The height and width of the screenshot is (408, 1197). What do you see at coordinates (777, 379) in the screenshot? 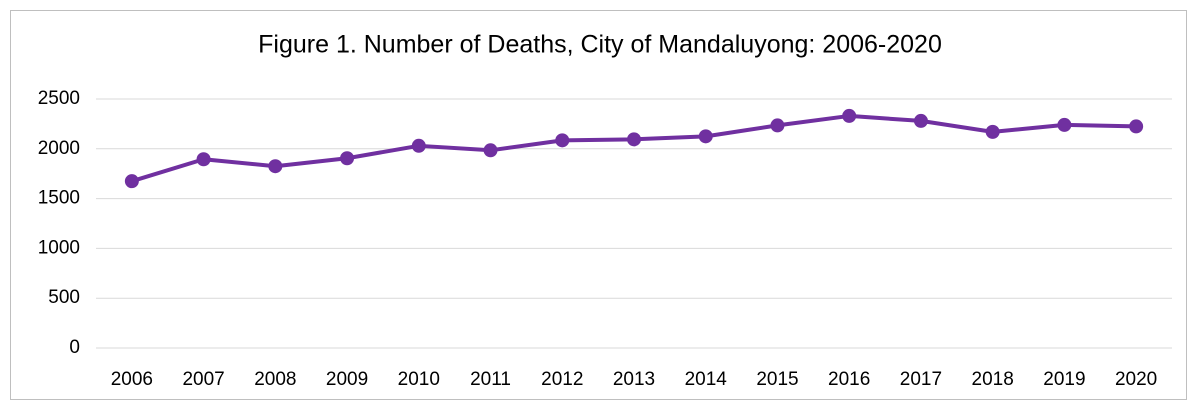
I see `x-tick-label: 2015` at bounding box center [777, 379].